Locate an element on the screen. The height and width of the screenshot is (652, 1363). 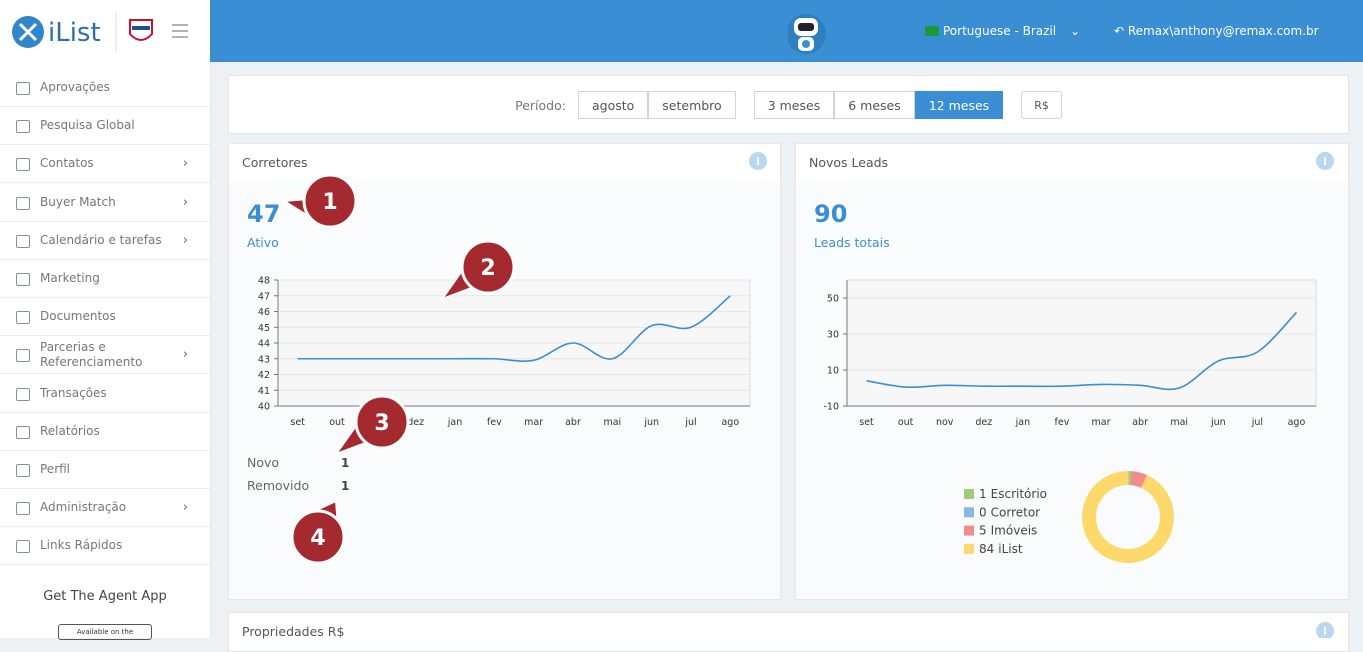
kpi-label: Ativo is located at coordinates (263, 242).